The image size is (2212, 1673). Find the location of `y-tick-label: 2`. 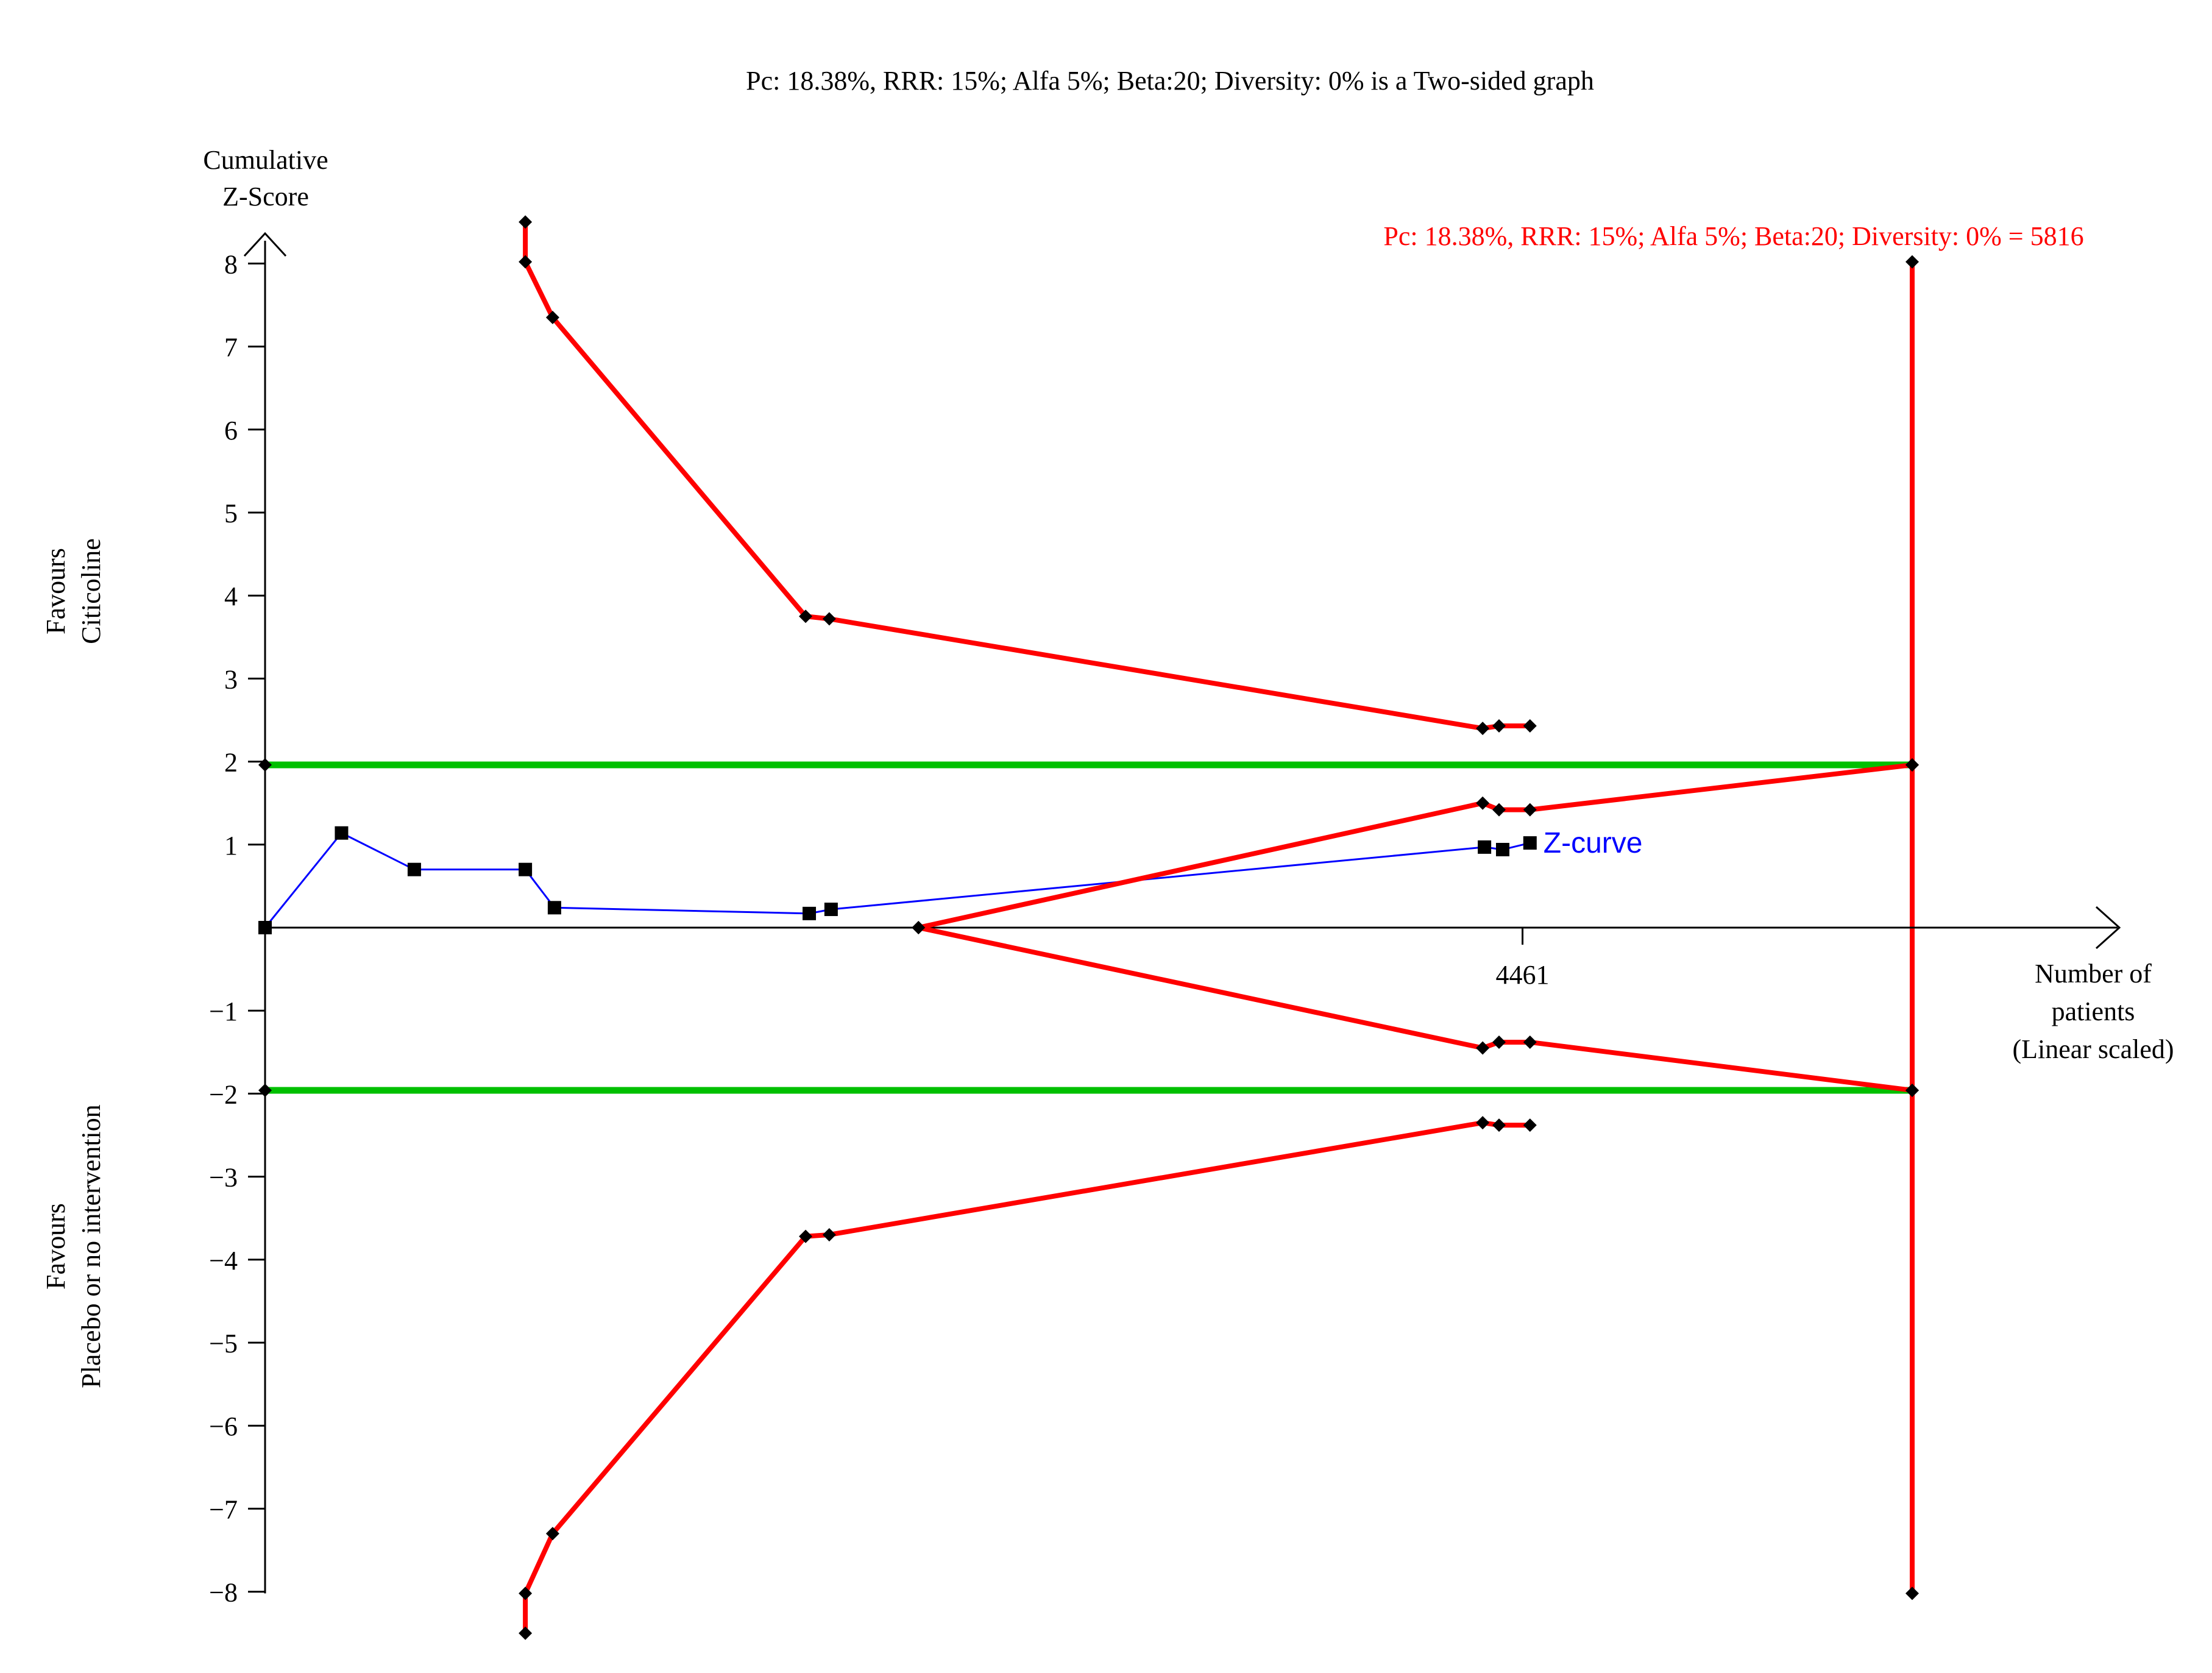

y-tick-label: 2 is located at coordinates (231, 763).